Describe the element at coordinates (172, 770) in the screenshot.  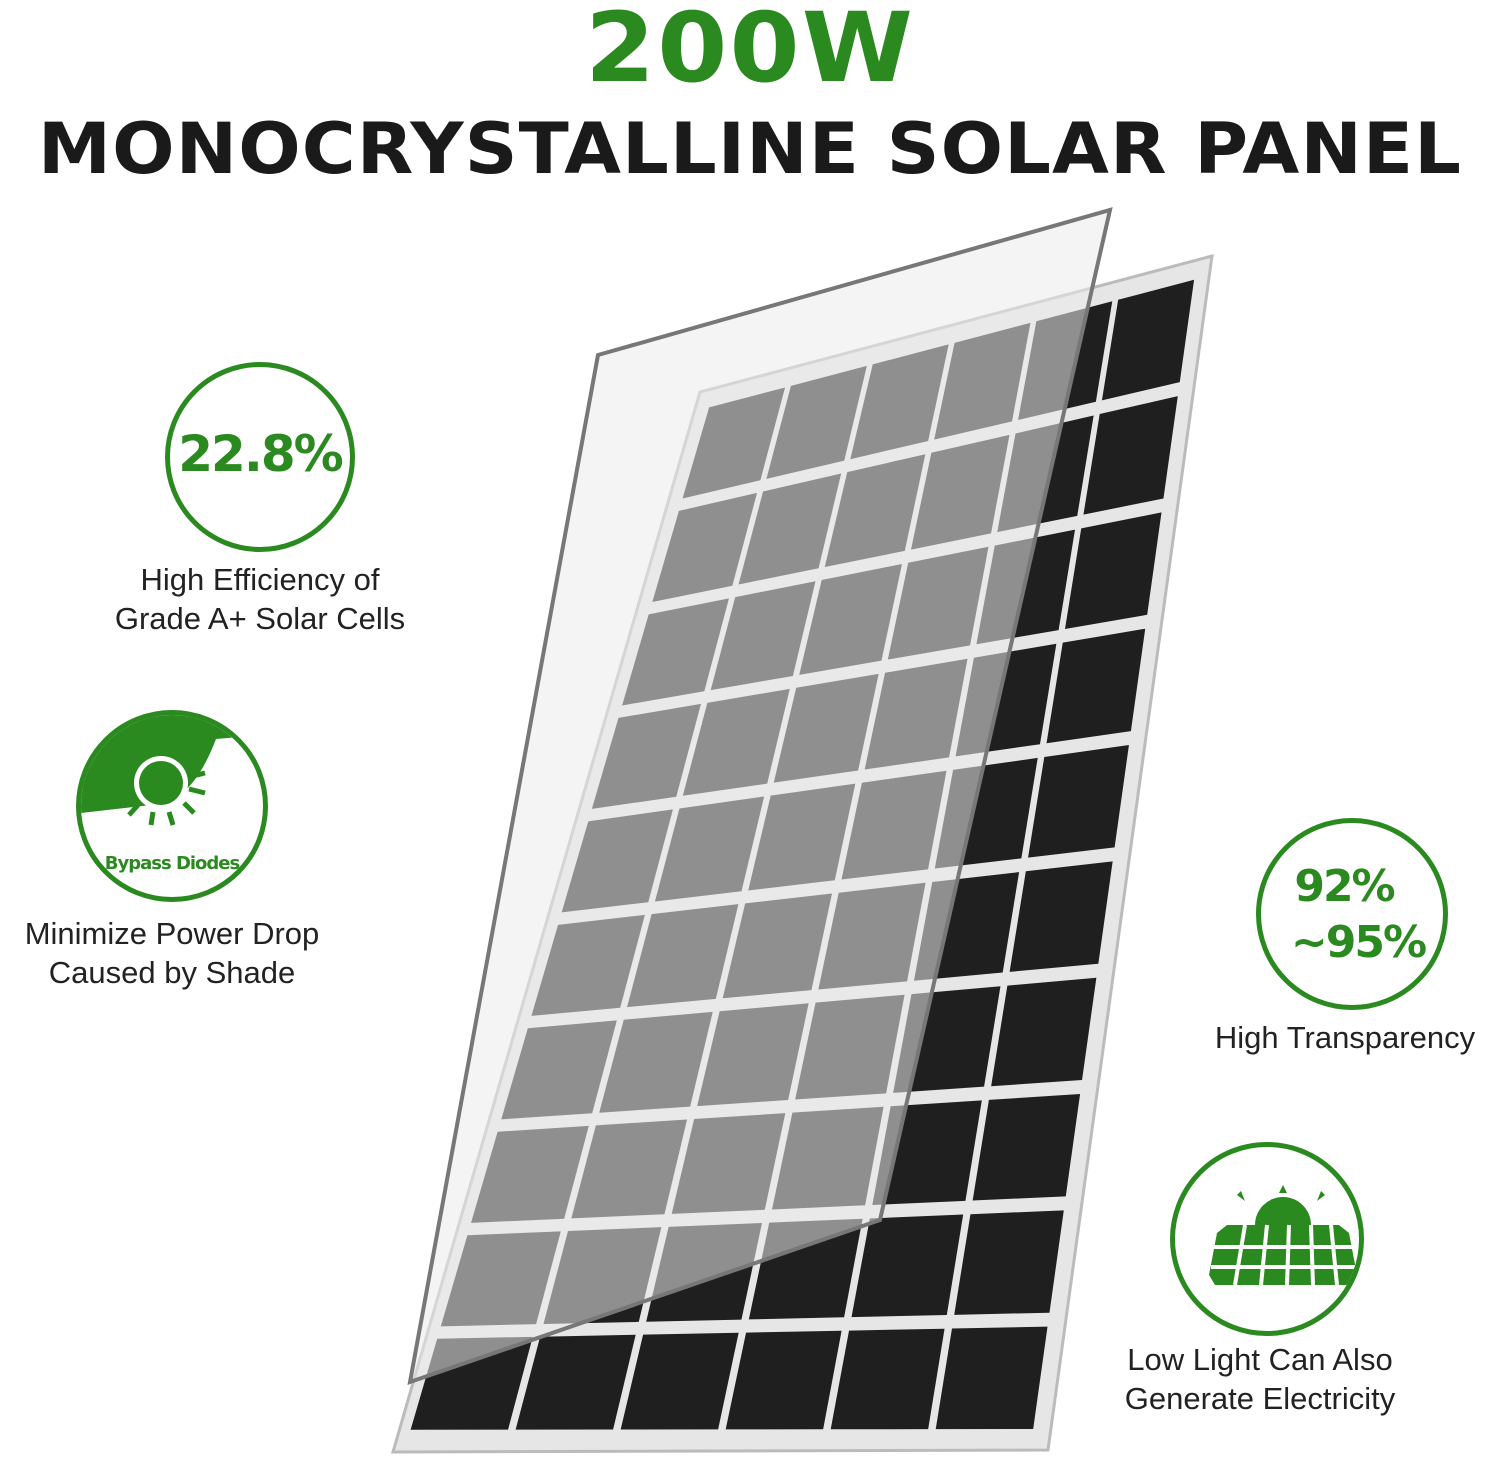
I see `shaded-sun-icon` at that location.